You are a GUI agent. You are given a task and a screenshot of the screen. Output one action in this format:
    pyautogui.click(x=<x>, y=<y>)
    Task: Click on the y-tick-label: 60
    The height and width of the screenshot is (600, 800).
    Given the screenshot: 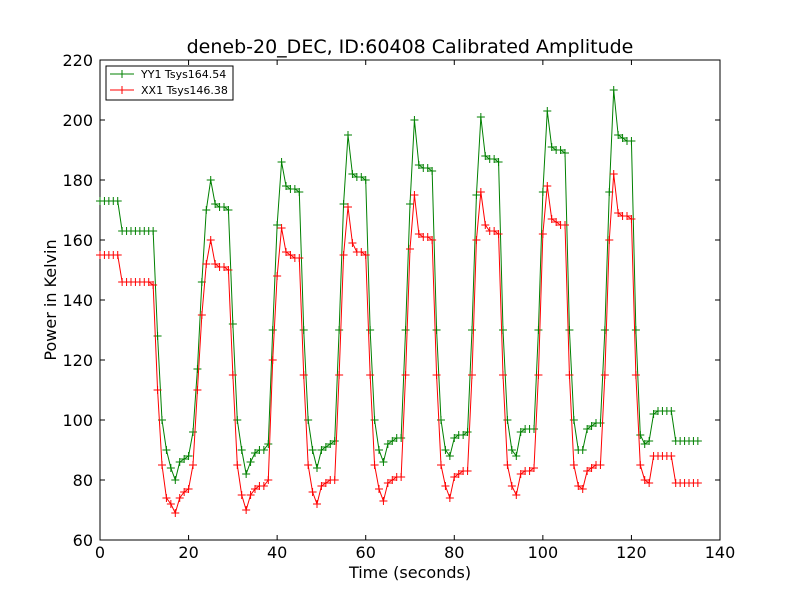 What is the action you would take?
    pyautogui.click(x=83, y=540)
    